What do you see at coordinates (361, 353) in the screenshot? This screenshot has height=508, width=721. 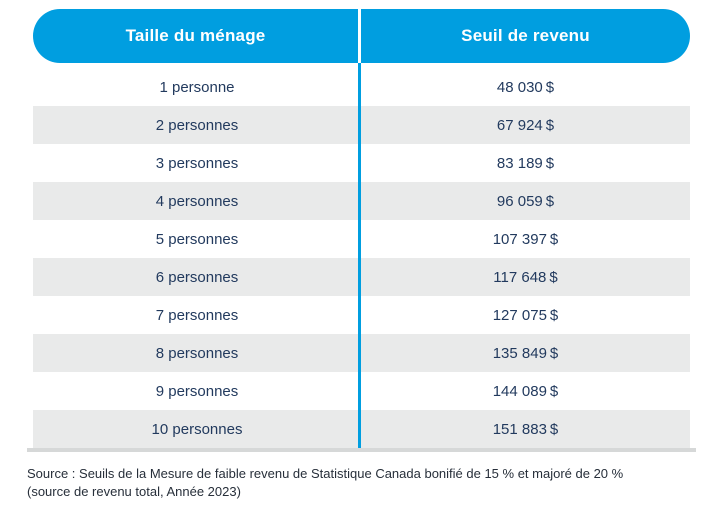 I see `table-row: 8 personnes 135 849 $` at bounding box center [361, 353].